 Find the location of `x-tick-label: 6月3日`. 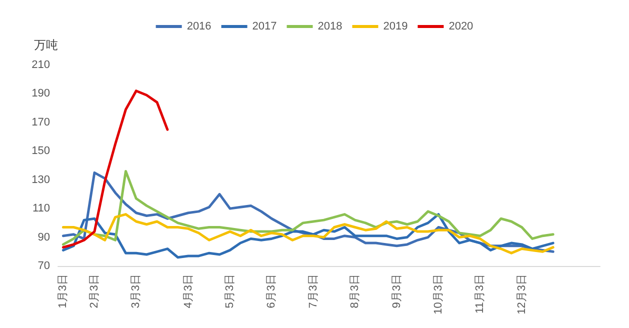

x-tick-label: 6月3日 is located at coordinates (272, 291).